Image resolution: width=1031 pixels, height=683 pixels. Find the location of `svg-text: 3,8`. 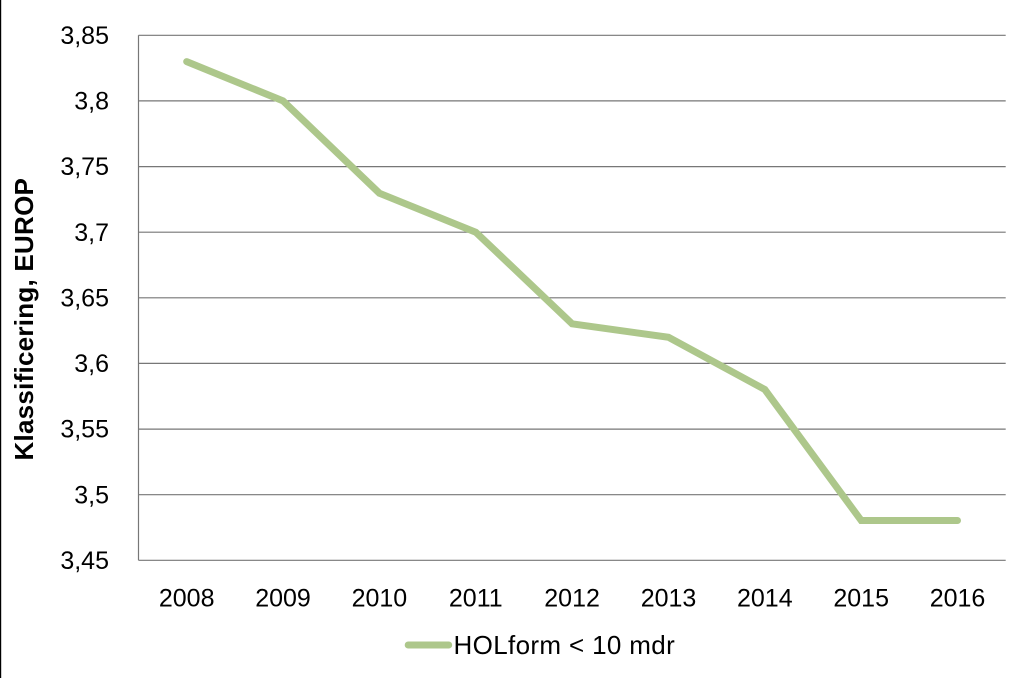

svg-text: 3,8 is located at coordinates (91, 102).